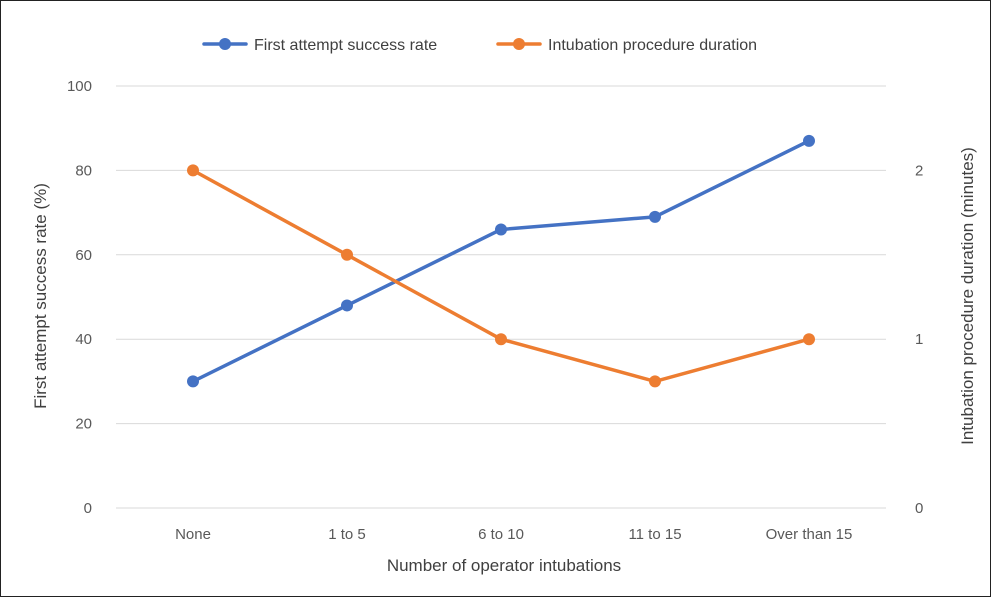  Describe the element at coordinates (501, 534) in the screenshot. I see `x-tick-label: 6 to 10` at that location.